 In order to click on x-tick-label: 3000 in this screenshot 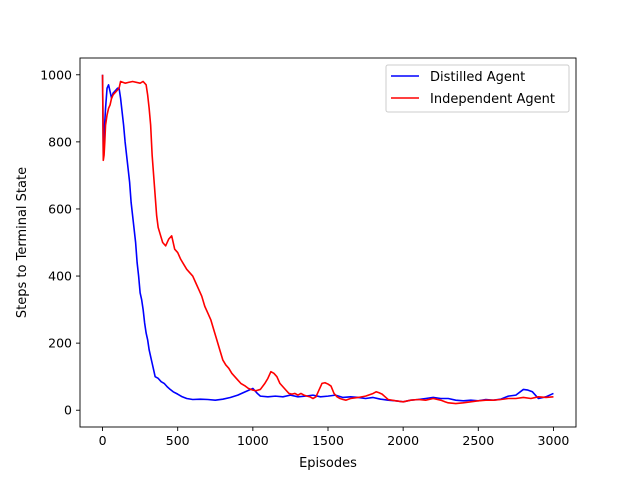, I will do `click(554, 440)`.